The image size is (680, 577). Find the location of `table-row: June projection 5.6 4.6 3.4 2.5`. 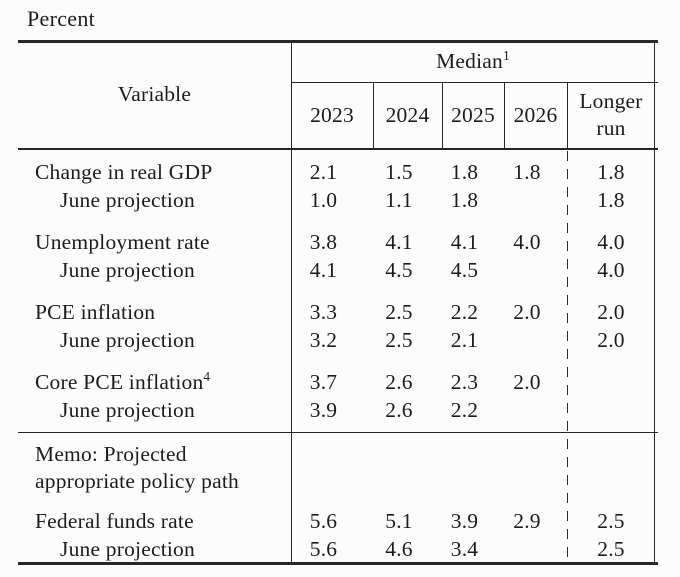

table-row: June projection 5.6 4.6 3.4 2.5 is located at coordinates (336, 549).